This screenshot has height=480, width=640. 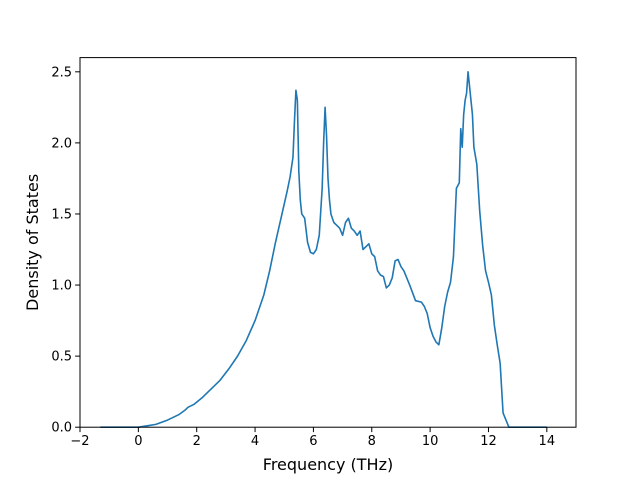 What do you see at coordinates (61, 428) in the screenshot?
I see `y-tick-label: 0.0` at bounding box center [61, 428].